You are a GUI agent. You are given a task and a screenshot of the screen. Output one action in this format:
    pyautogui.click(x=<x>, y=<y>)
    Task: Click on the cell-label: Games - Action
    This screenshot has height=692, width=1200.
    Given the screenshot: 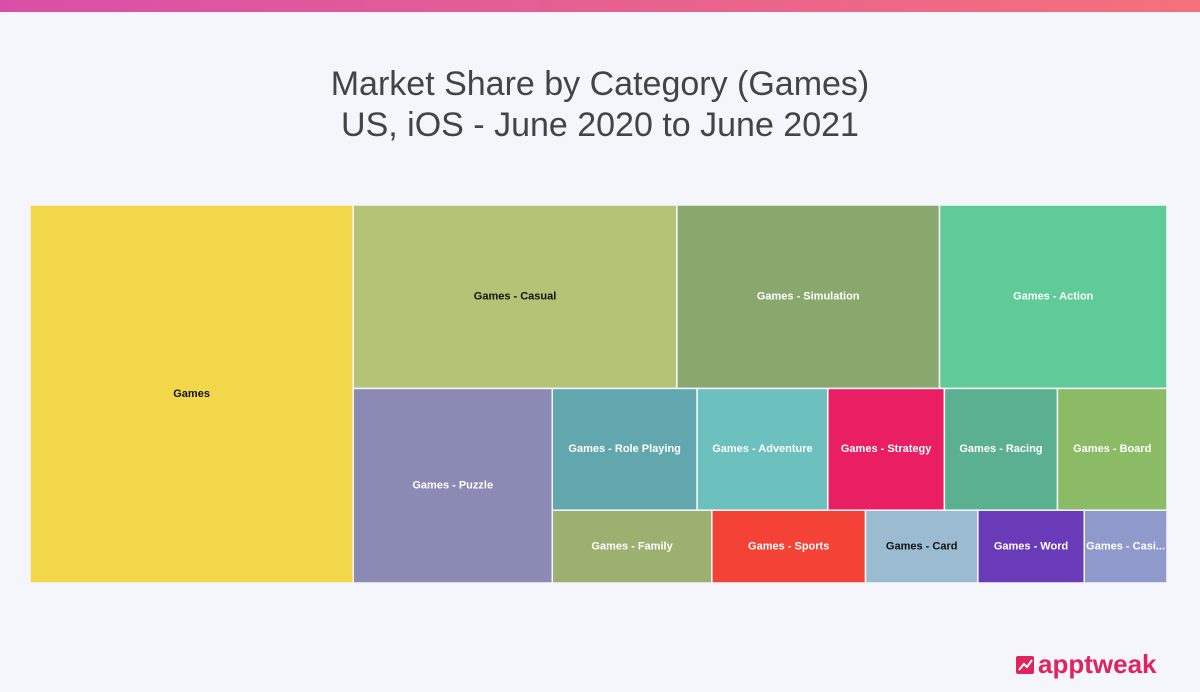 What is the action you would take?
    pyautogui.click(x=1053, y=297)
    